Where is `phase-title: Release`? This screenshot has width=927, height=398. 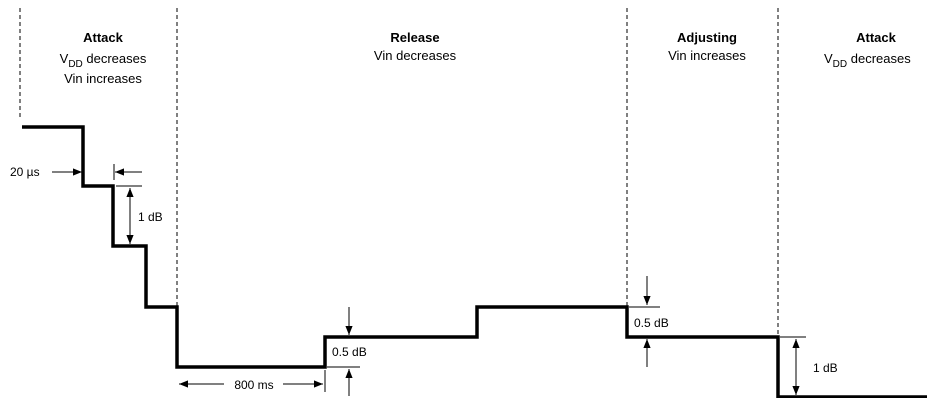
phase-title: Release is located at coordinates (414, 37).